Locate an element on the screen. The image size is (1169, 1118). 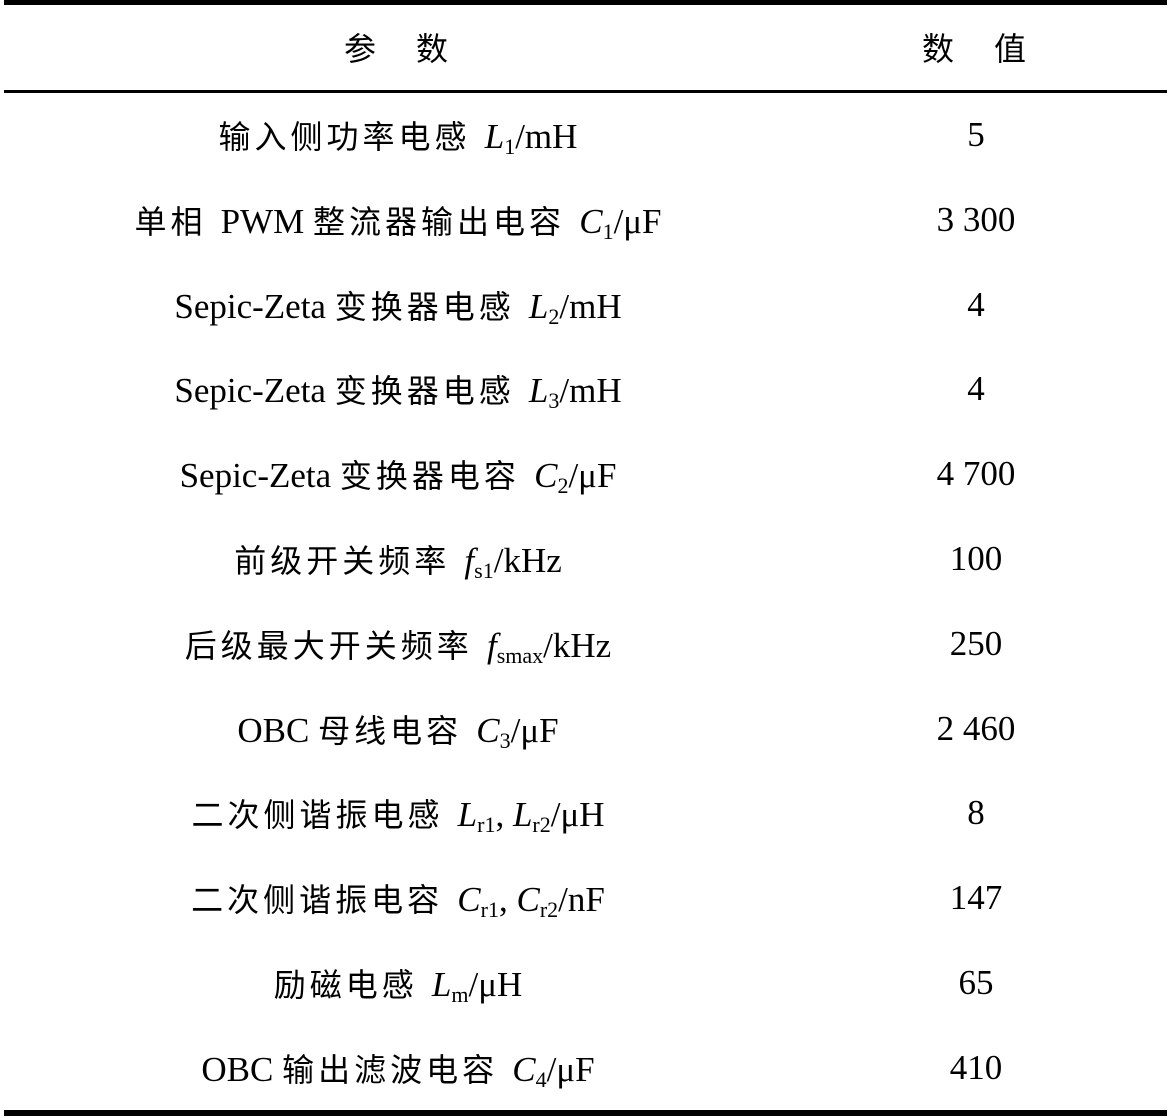
top-rule is located at coordinates (585, 2).